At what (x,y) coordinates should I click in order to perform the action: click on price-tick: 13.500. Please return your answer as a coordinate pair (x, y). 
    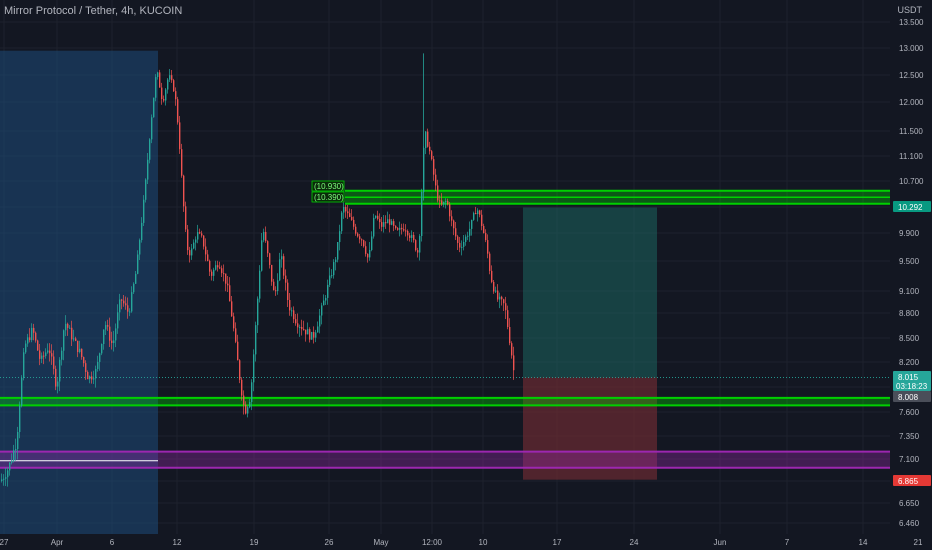
    Looking at the image, I should click on (911, 22).